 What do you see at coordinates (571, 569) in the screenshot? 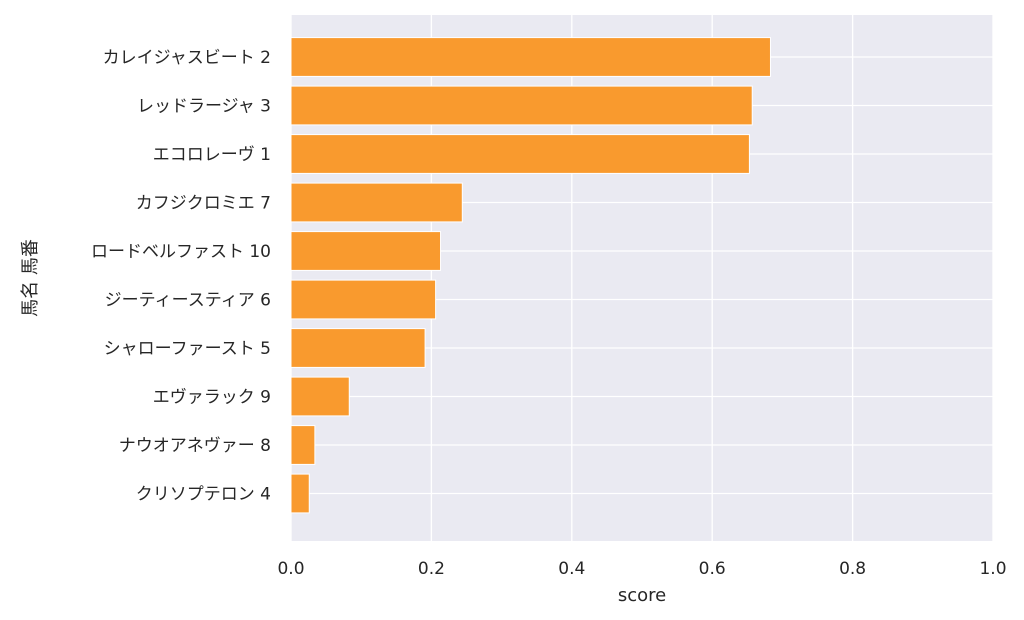
I see `x-tick-label: 0.4` at bounding box center [571, 569].